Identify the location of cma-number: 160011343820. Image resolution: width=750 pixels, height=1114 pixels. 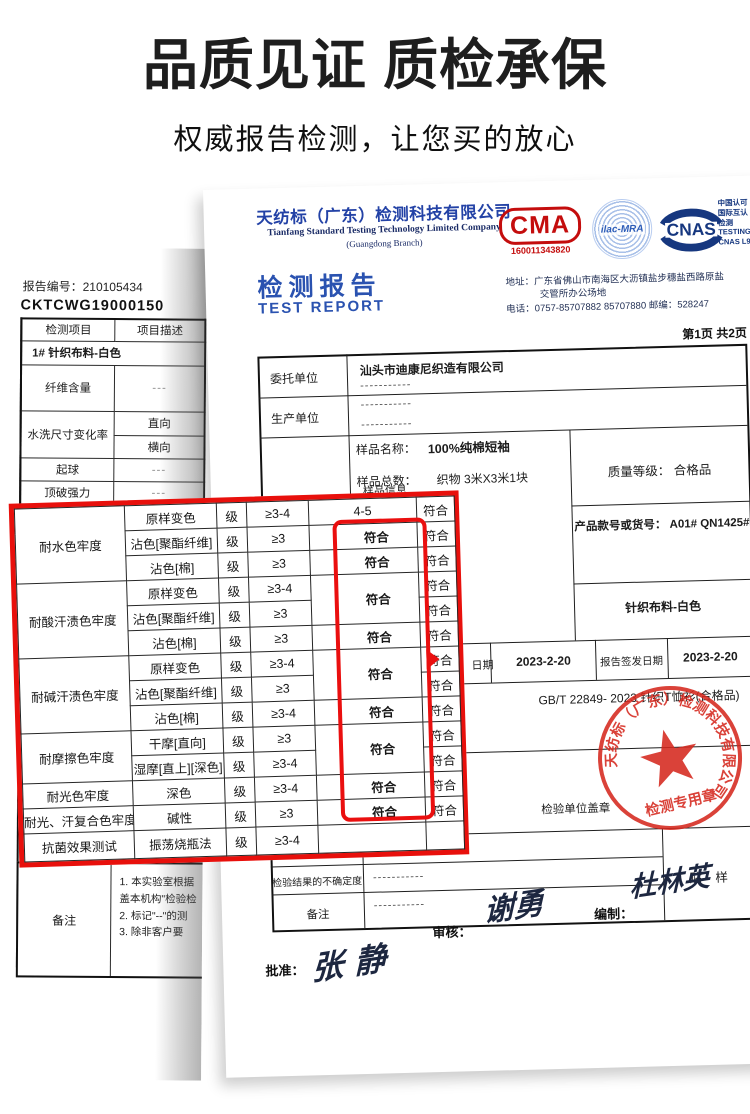
(540, 250).